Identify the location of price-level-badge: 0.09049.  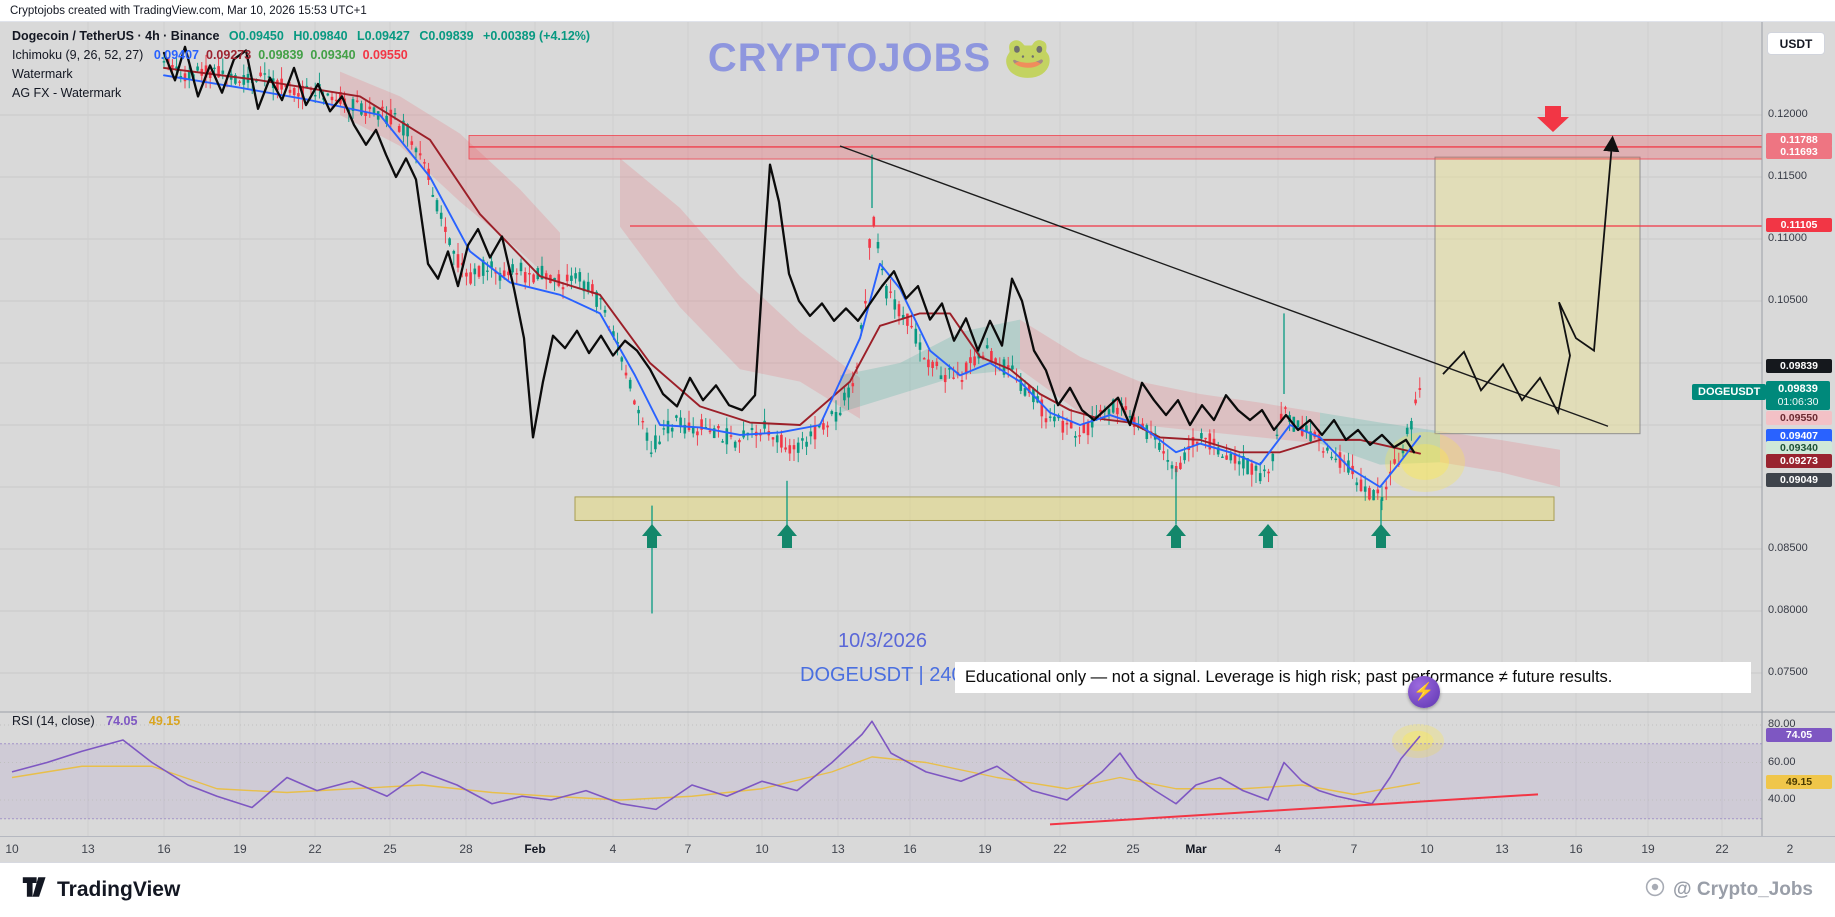
(1799, 479).